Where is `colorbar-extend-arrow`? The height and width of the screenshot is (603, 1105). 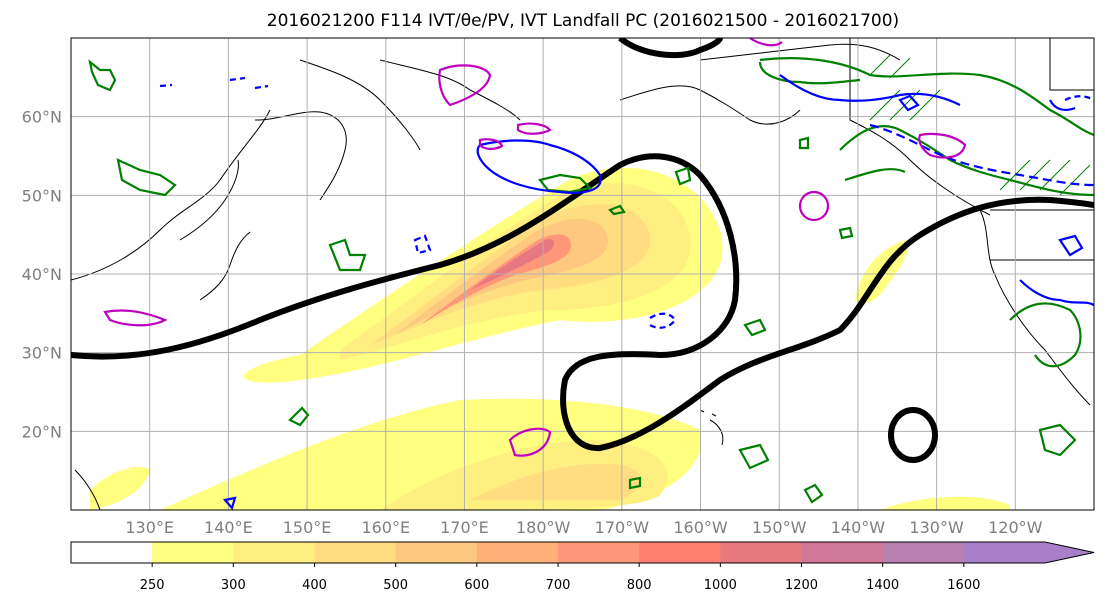 colorbar-extend-arrow is located at coordinates (1069, 552).